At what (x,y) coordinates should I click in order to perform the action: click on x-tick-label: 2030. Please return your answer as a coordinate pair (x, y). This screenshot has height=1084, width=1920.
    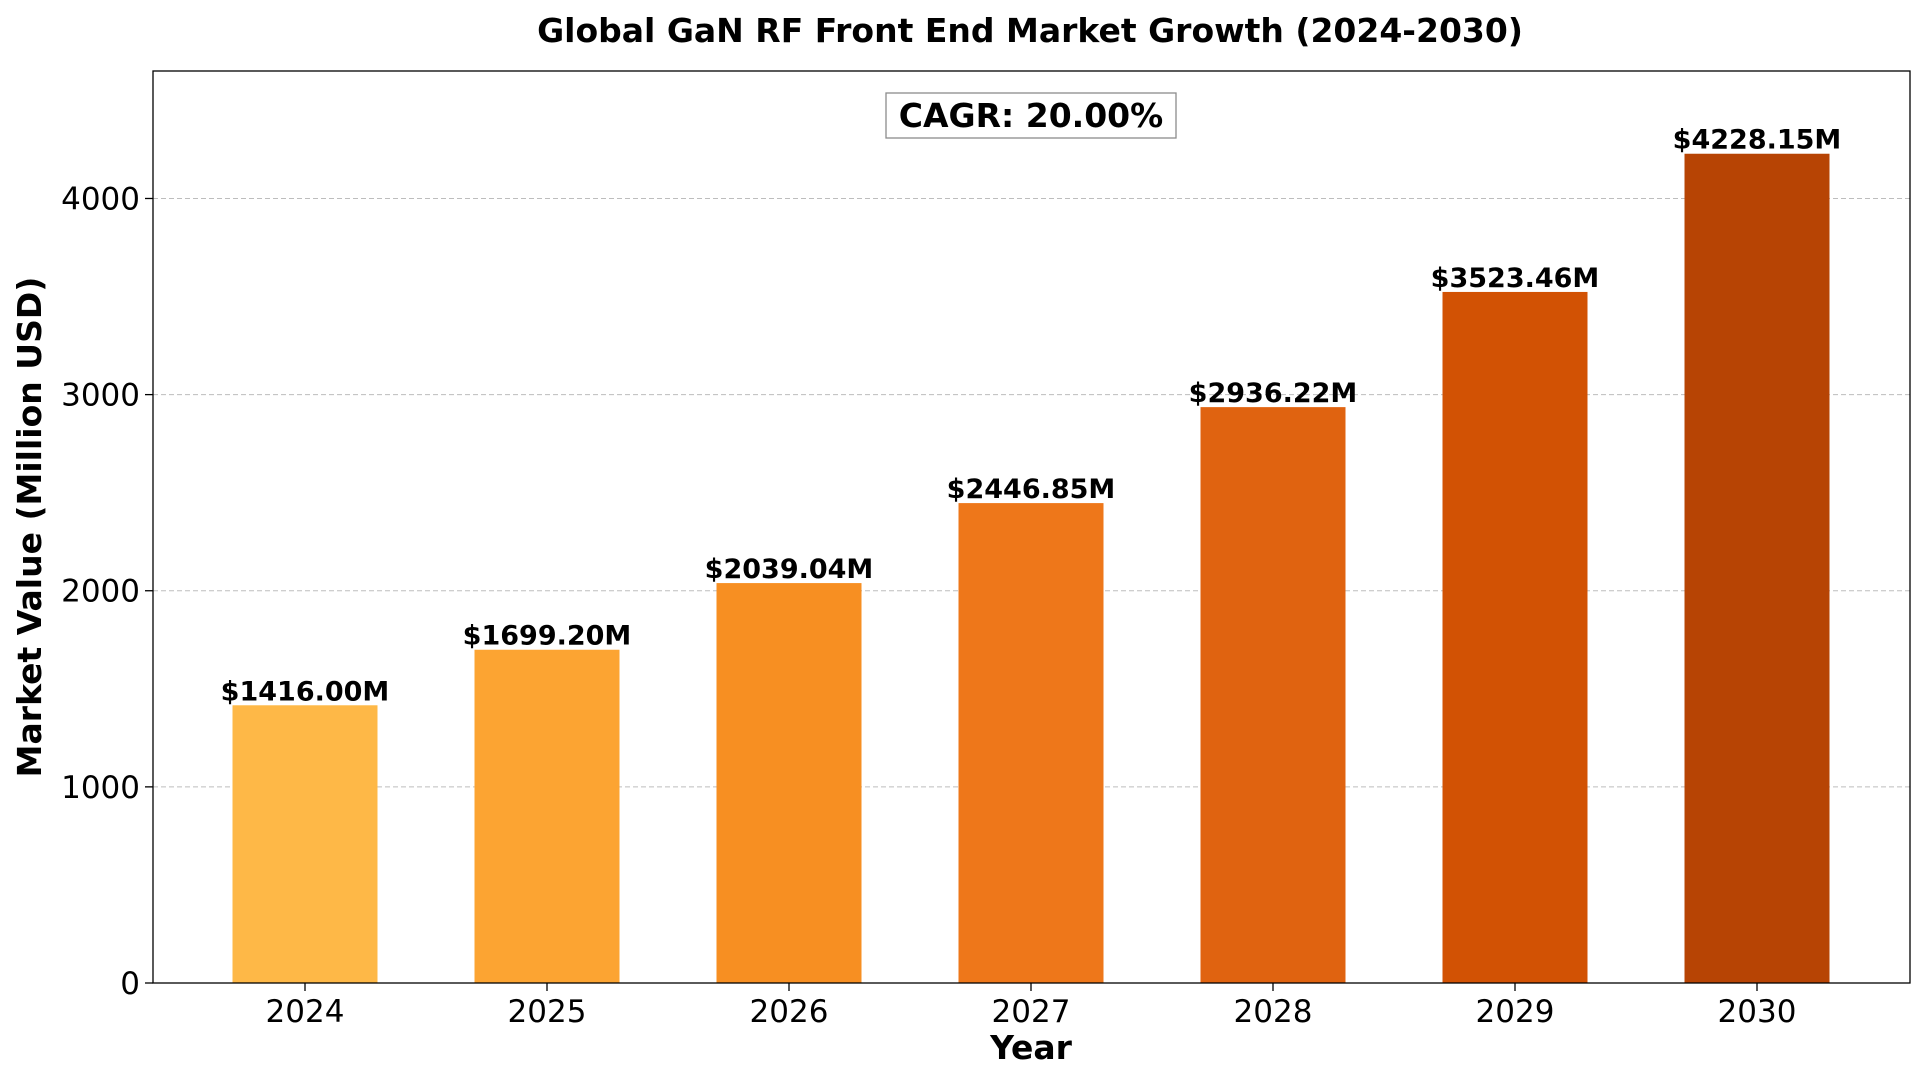
    Looking at the image, I should click on (1757, 1012).